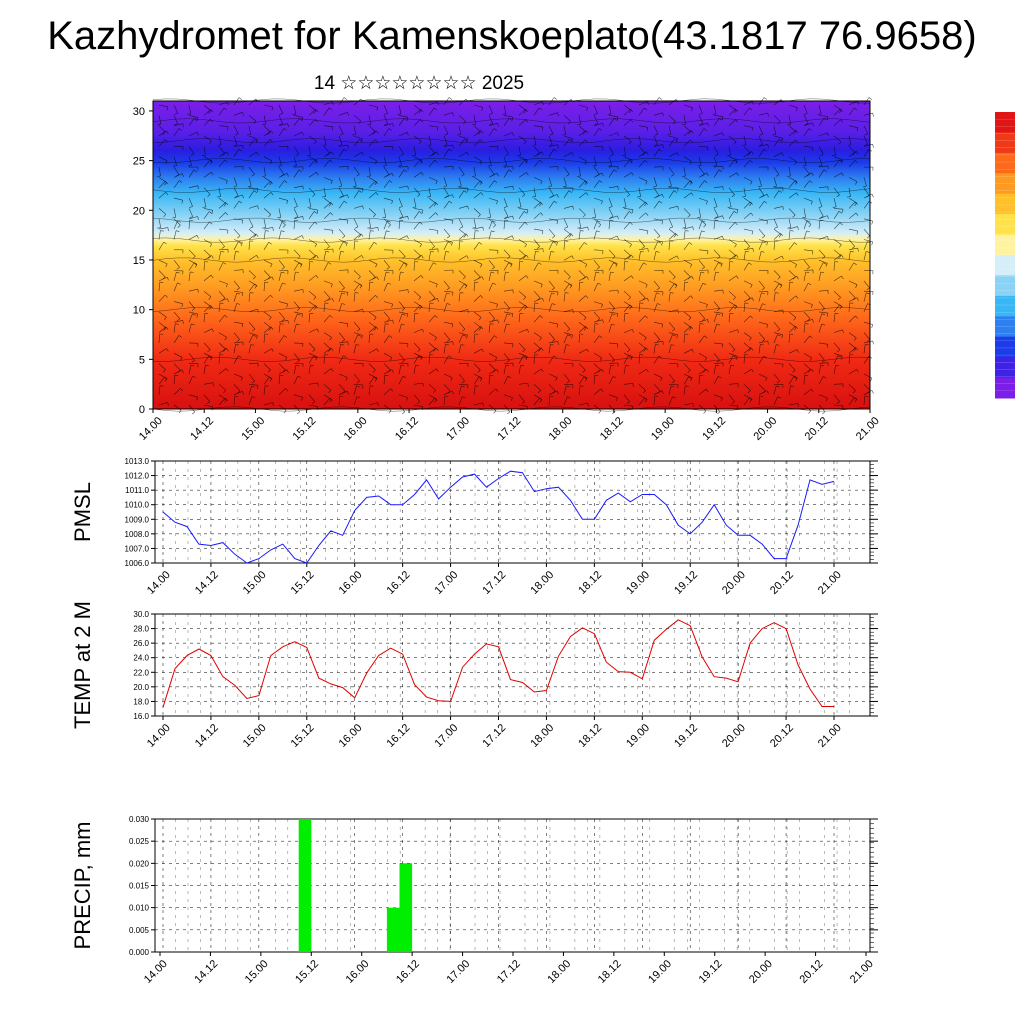  I want to click on heatmap-xtick-label: 19.00, so click(663, 429).